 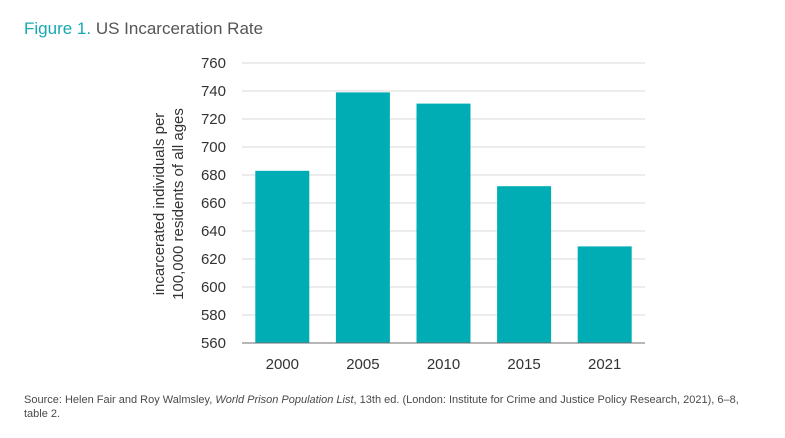 What do you see at coordinates (213, 119) in the screenshot?
I see `y-tick-label: 720` at bounding box center [213, 119].